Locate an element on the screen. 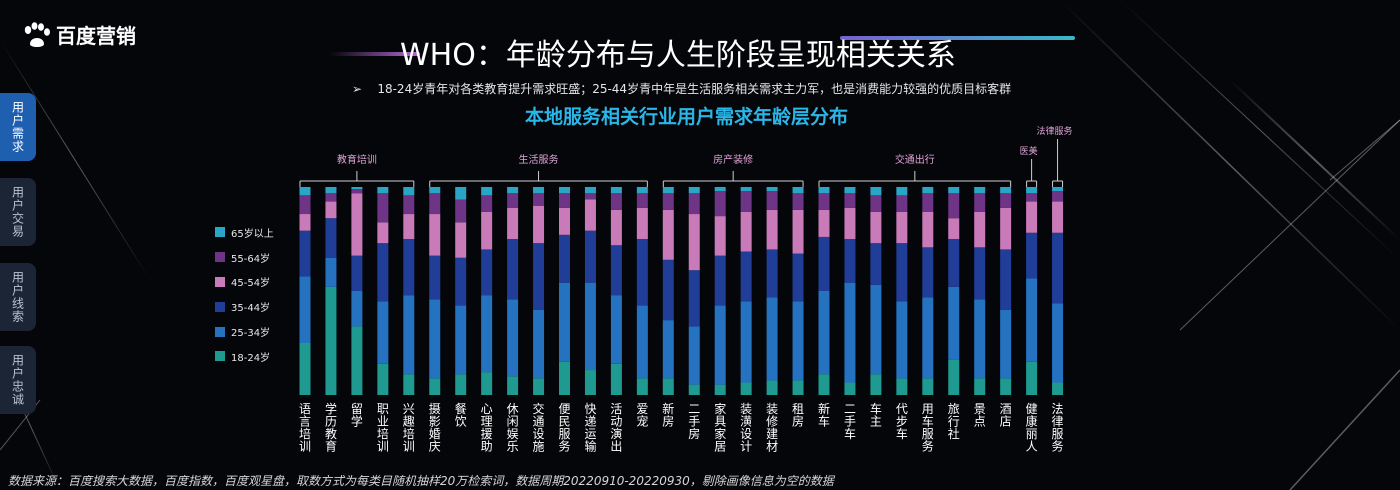 Image resolution: width=1400 pixels, height=490 pixels. category-label-8: 心理援助 is located at coordinates (487, 428).